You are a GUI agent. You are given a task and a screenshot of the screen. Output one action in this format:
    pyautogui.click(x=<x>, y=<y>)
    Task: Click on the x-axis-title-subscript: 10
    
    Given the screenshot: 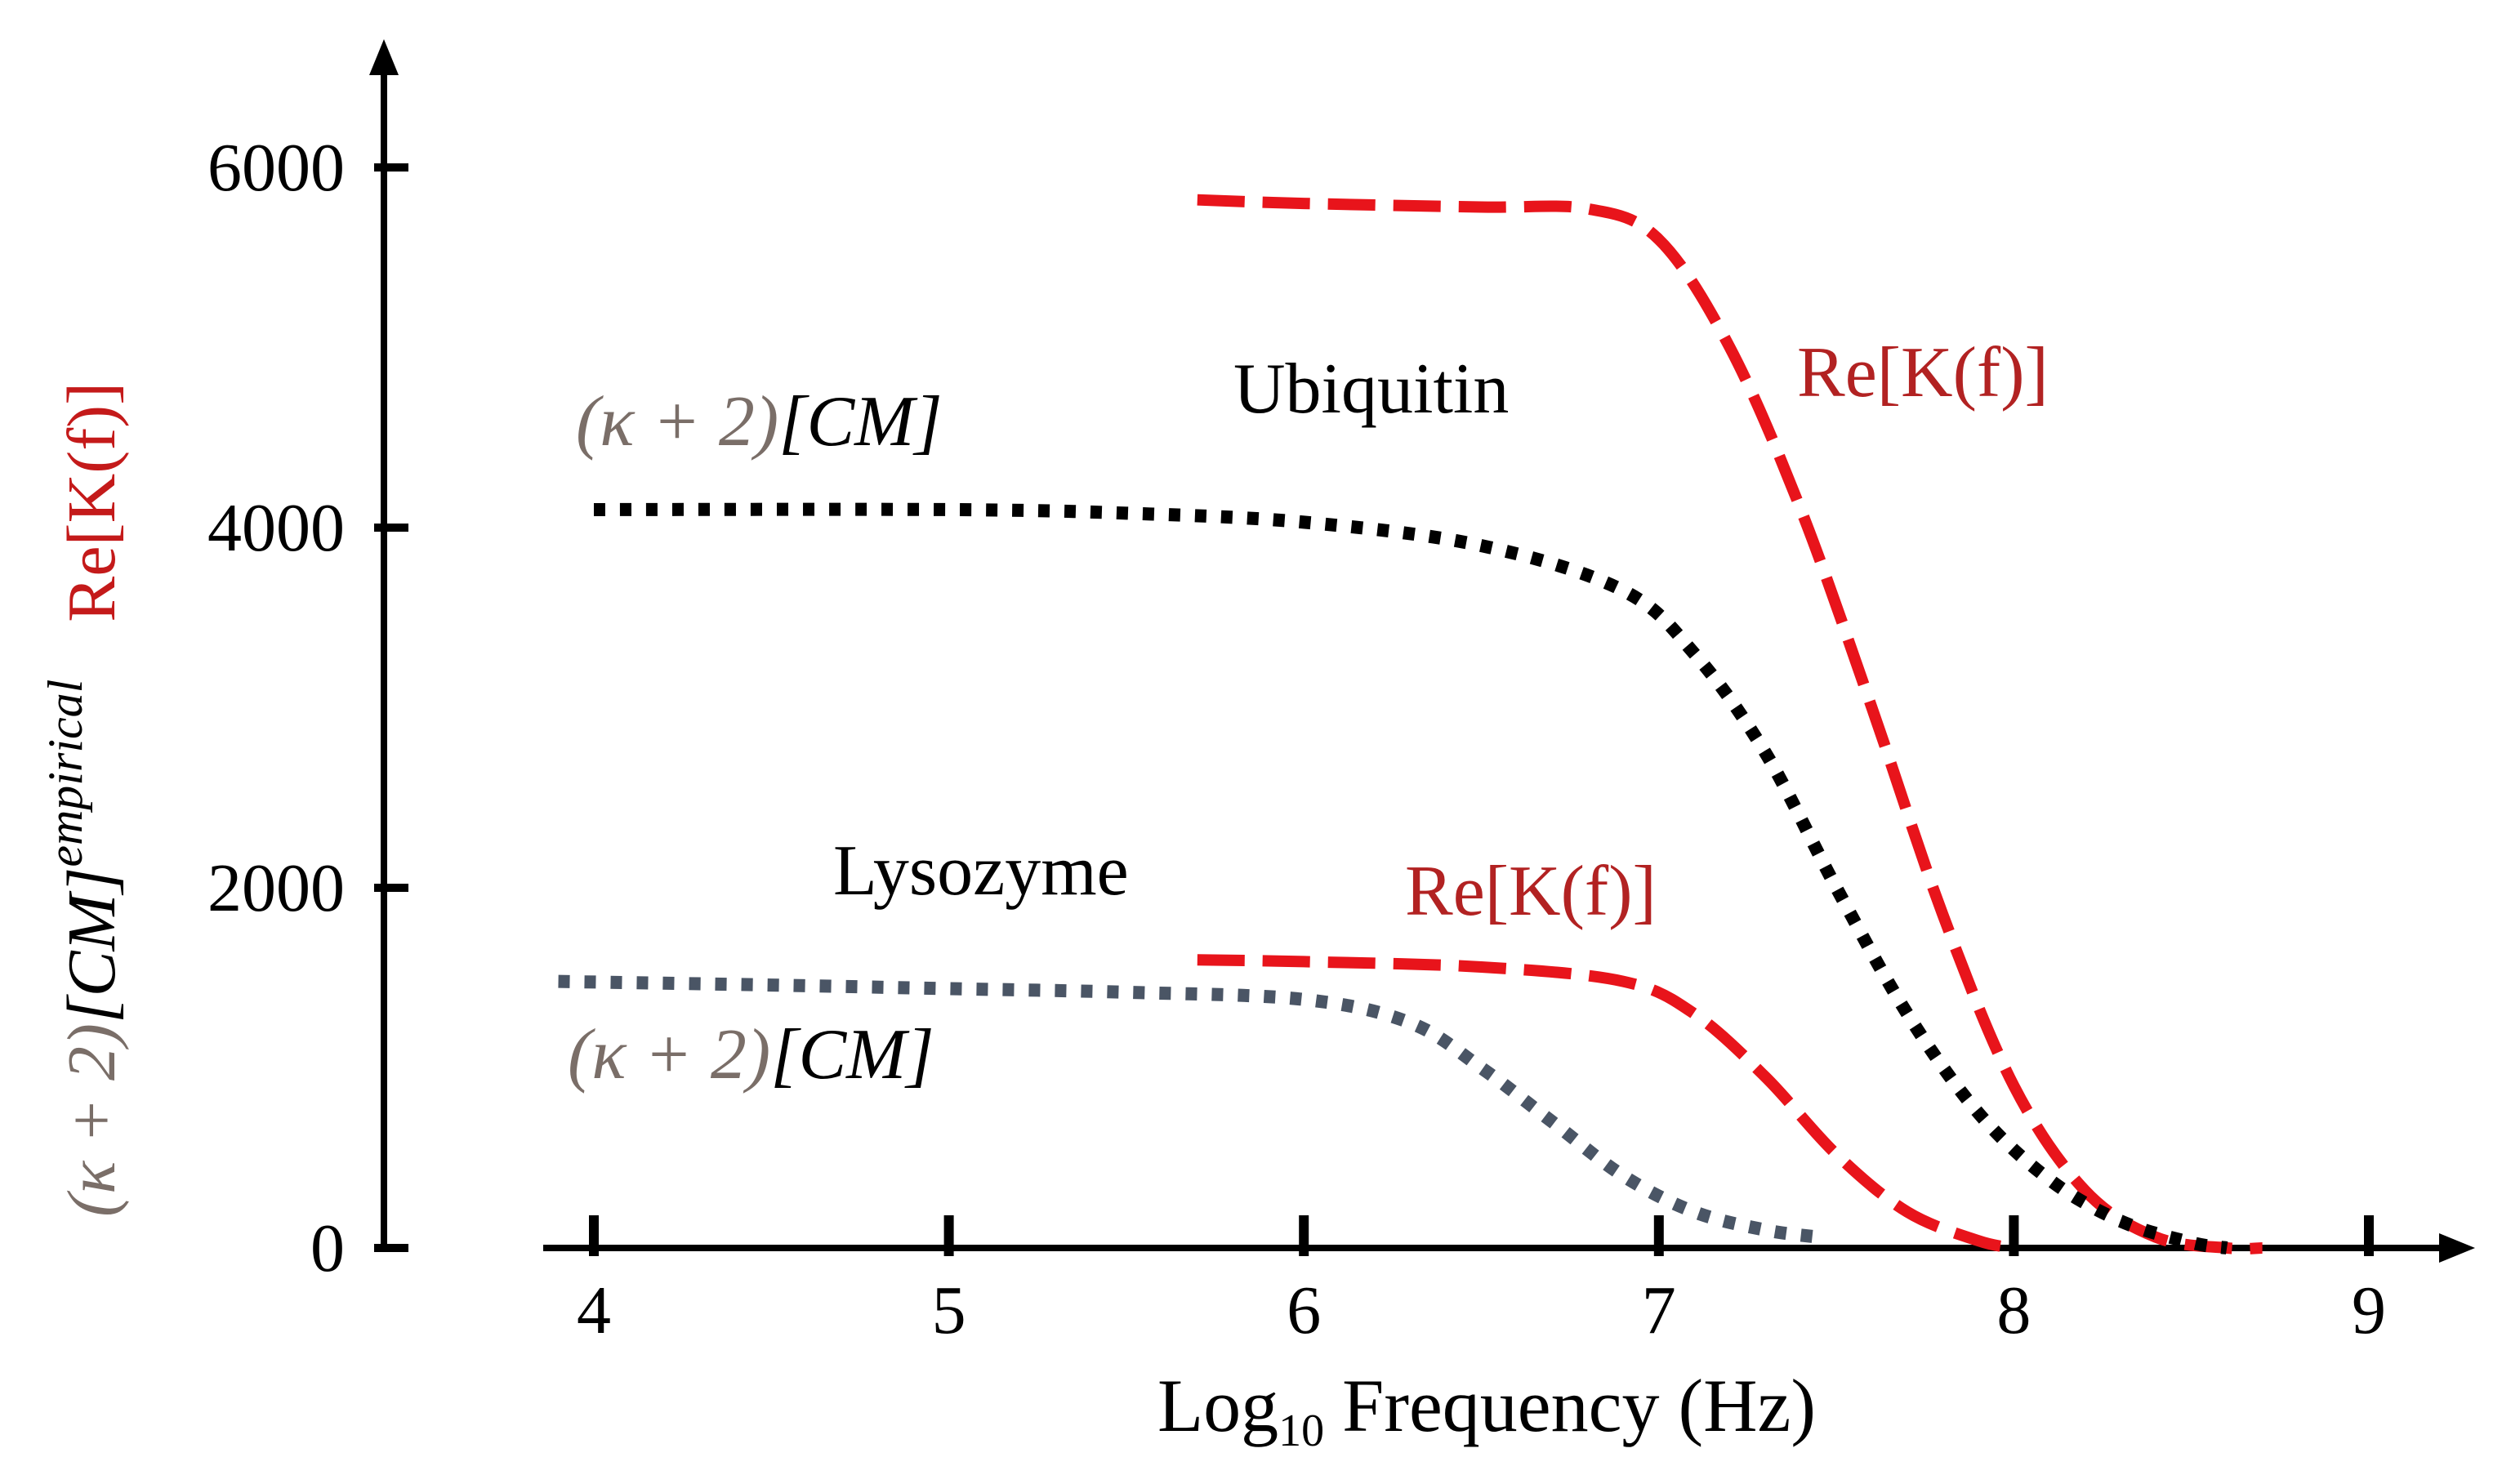 What is the action you would take?
    pyautogui.click(x=1301, y=1431)
    